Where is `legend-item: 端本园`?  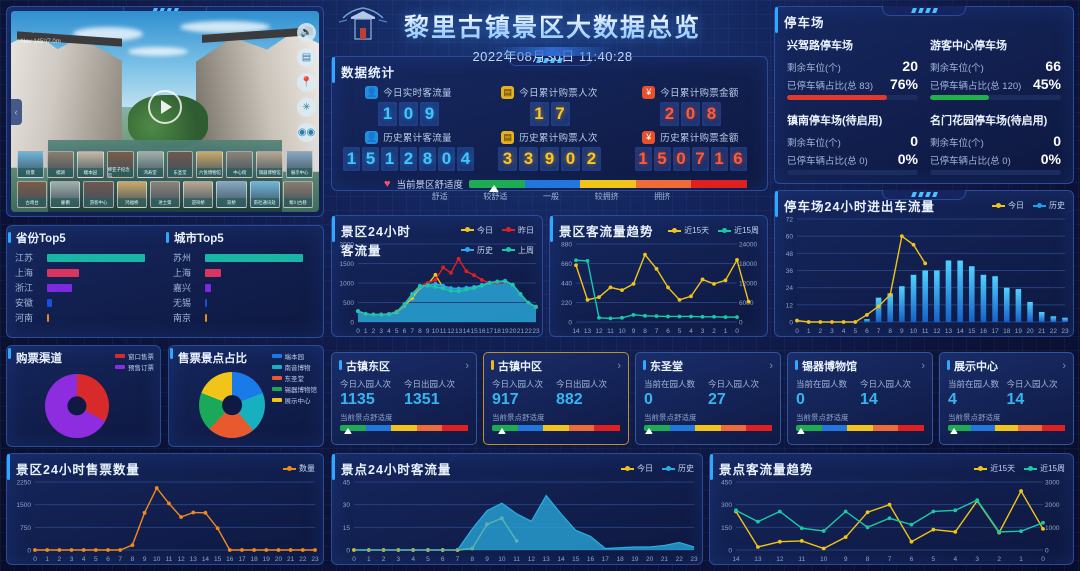
legend-item: 端本园 is located at coordinates (294, 356).